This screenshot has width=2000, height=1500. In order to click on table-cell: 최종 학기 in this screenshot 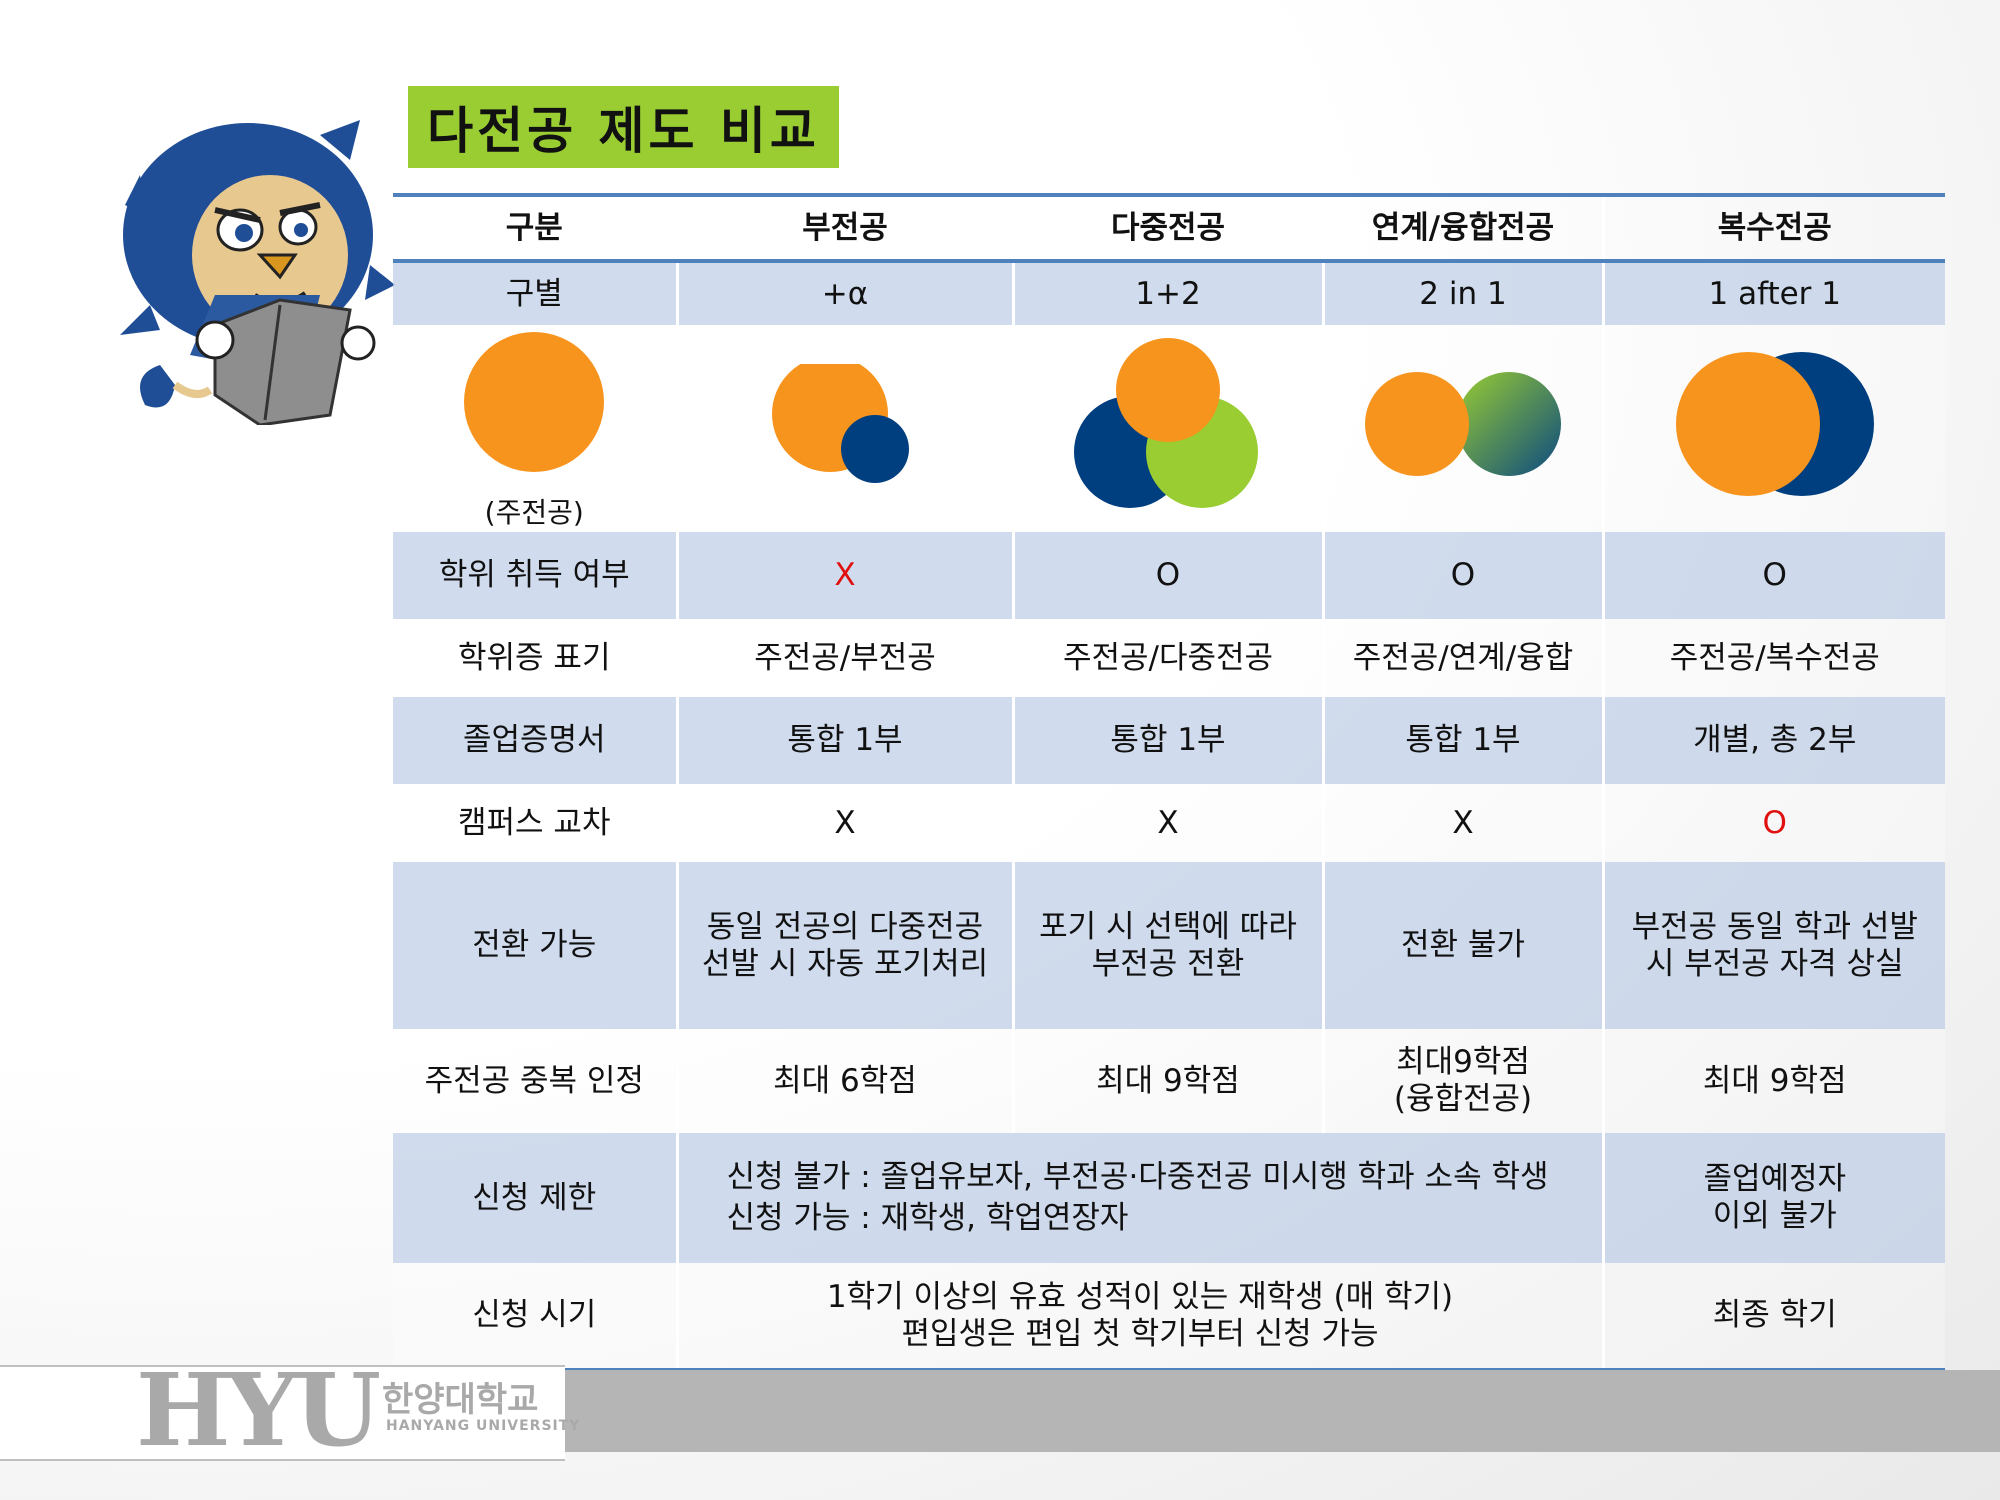, I will do `click(1774, 1316)`.